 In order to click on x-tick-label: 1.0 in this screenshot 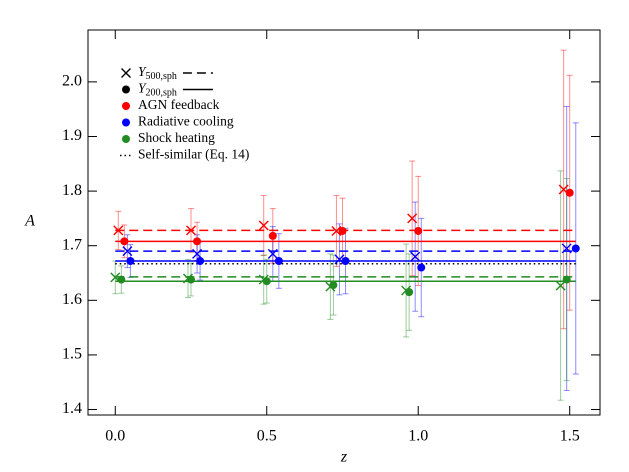, I will do `click(418, 436)`.